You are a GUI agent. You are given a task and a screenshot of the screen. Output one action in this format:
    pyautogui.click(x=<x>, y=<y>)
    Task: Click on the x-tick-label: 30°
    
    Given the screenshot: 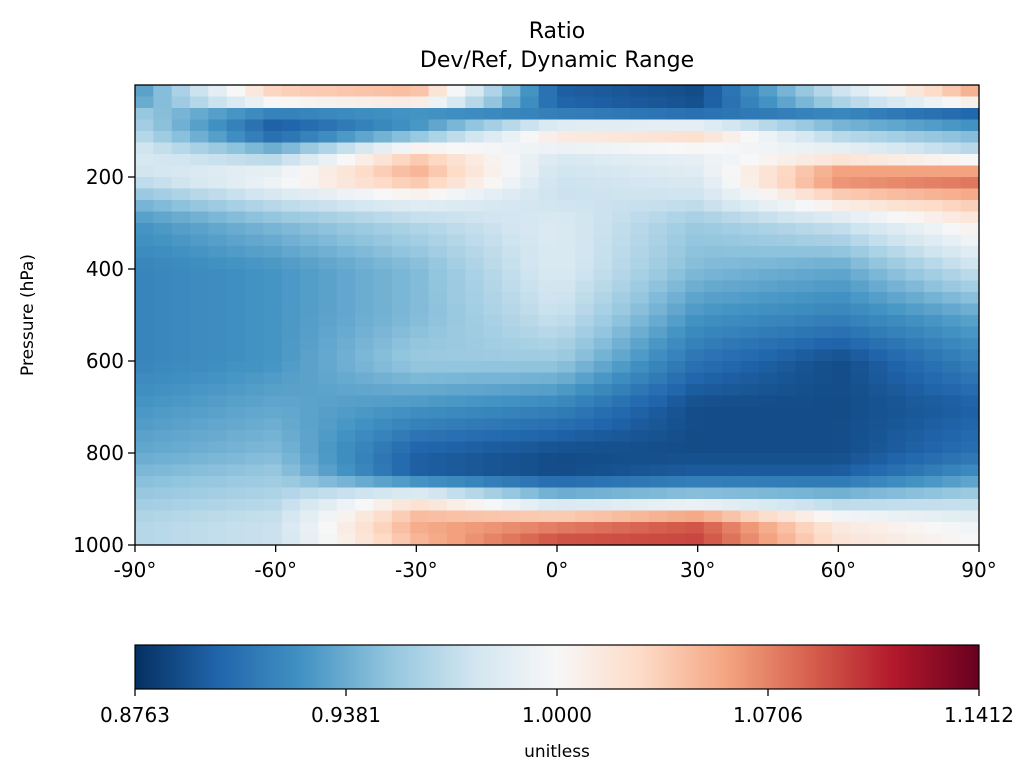 What is the action you would take?
    pyautogui.click(x=697, y=570)
    